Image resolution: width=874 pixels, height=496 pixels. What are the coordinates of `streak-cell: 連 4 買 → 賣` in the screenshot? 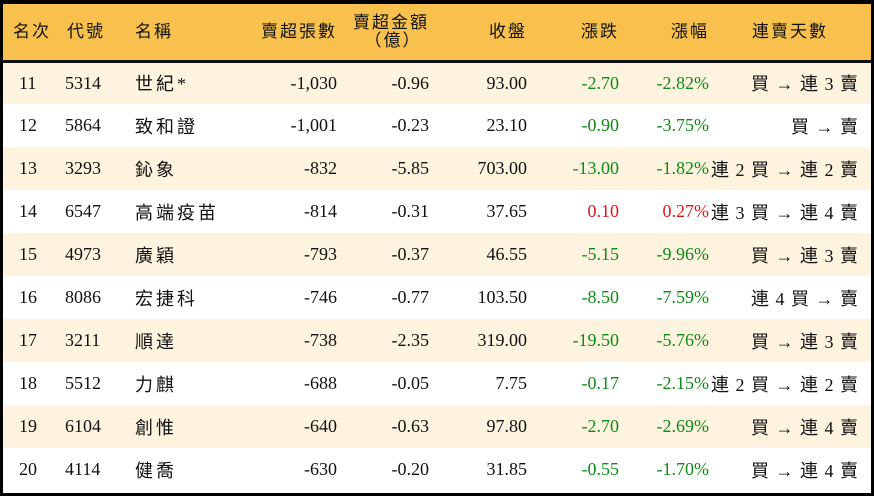 It's located at (805, 298).